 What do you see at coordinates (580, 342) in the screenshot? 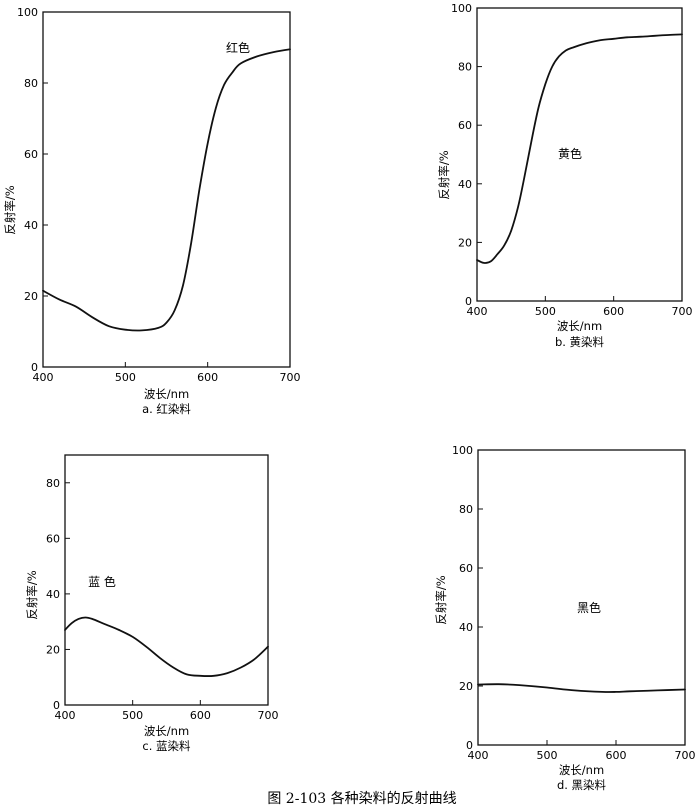
I see `panel-label: b. 黄染料` at bounding box center [580, 342].